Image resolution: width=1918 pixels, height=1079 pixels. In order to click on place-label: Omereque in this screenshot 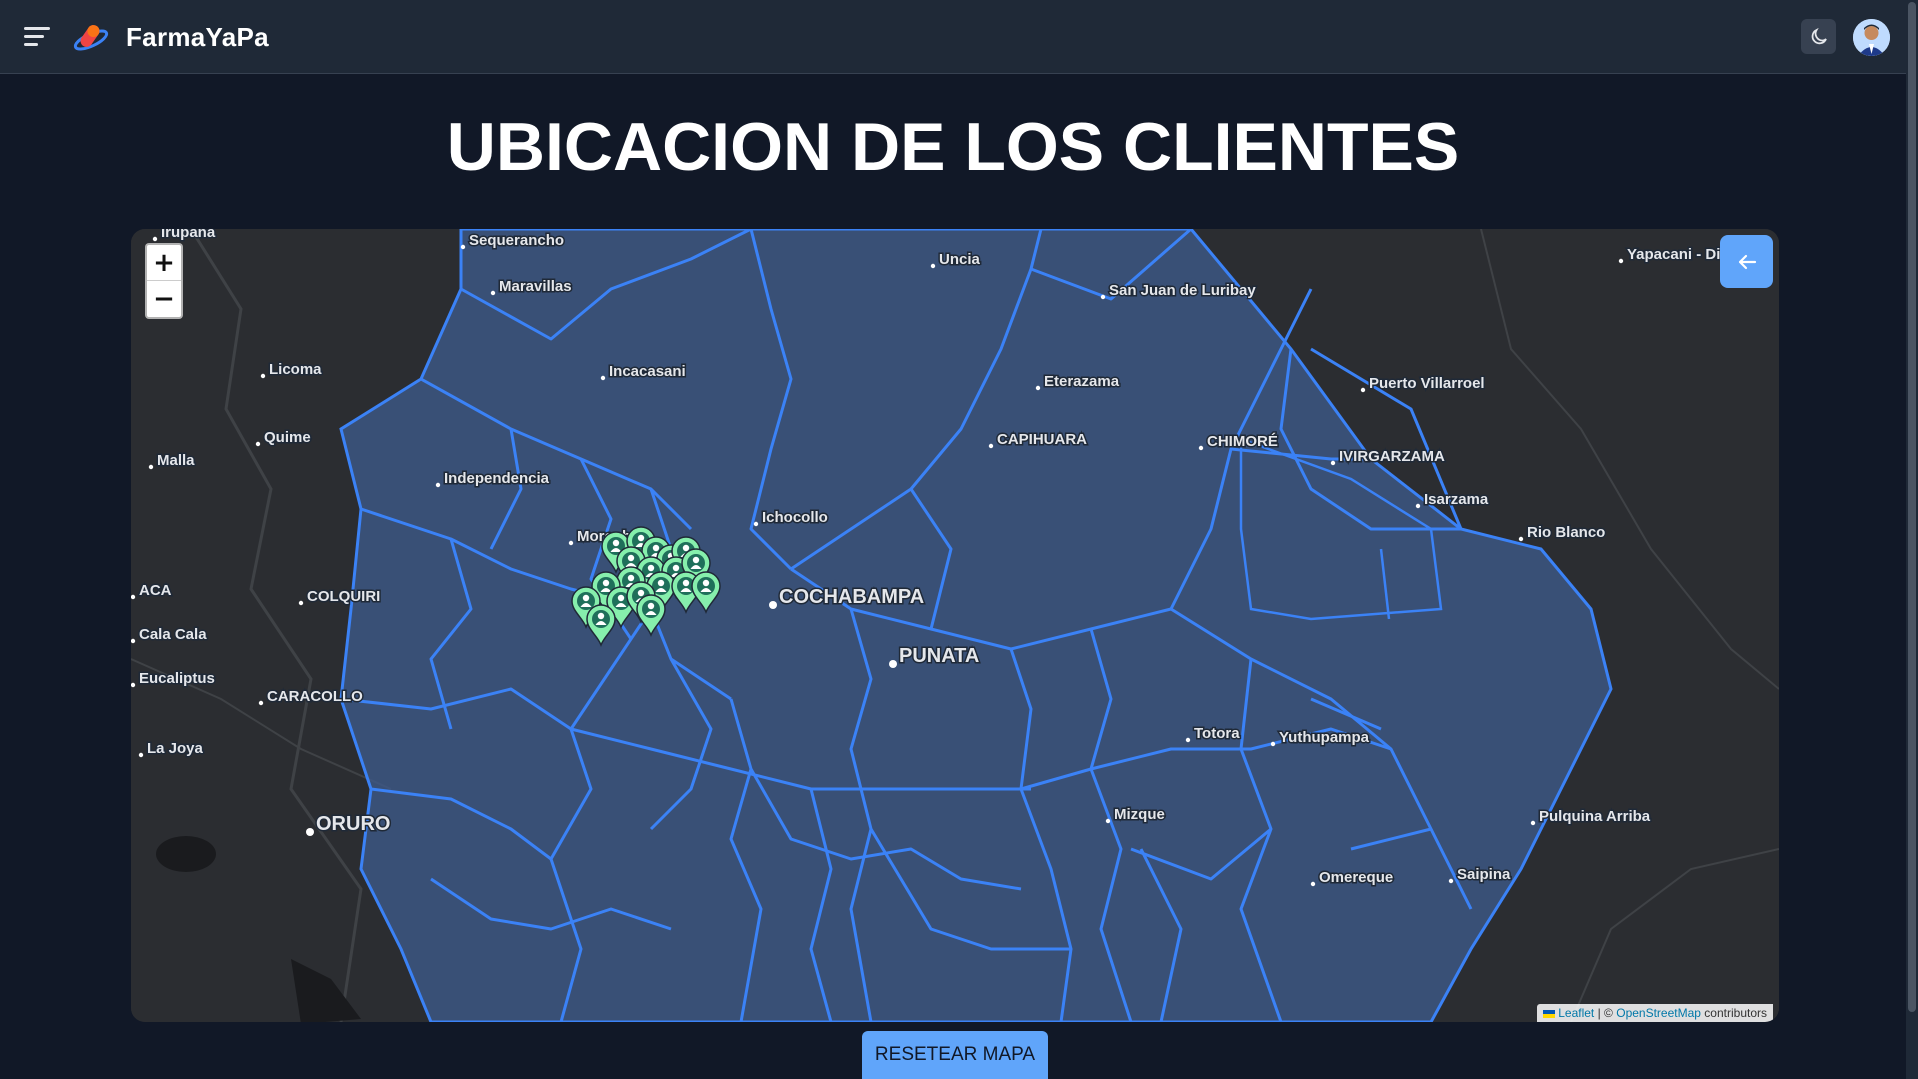, I will do `click(1352, 878)`.